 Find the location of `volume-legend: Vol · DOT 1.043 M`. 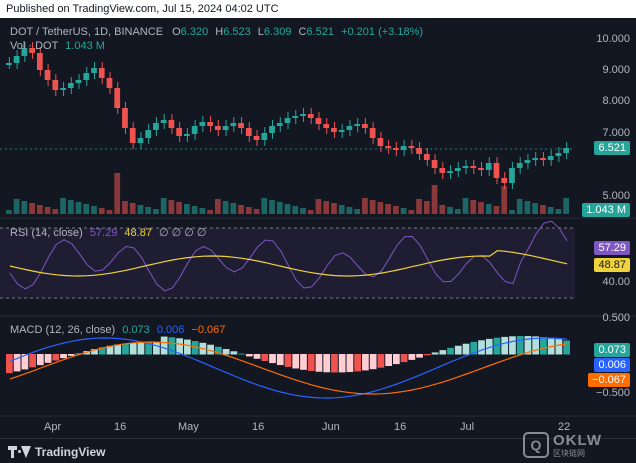

volume-legend: Vol · DOT 1.043 M is located at coordinates (57, 46).